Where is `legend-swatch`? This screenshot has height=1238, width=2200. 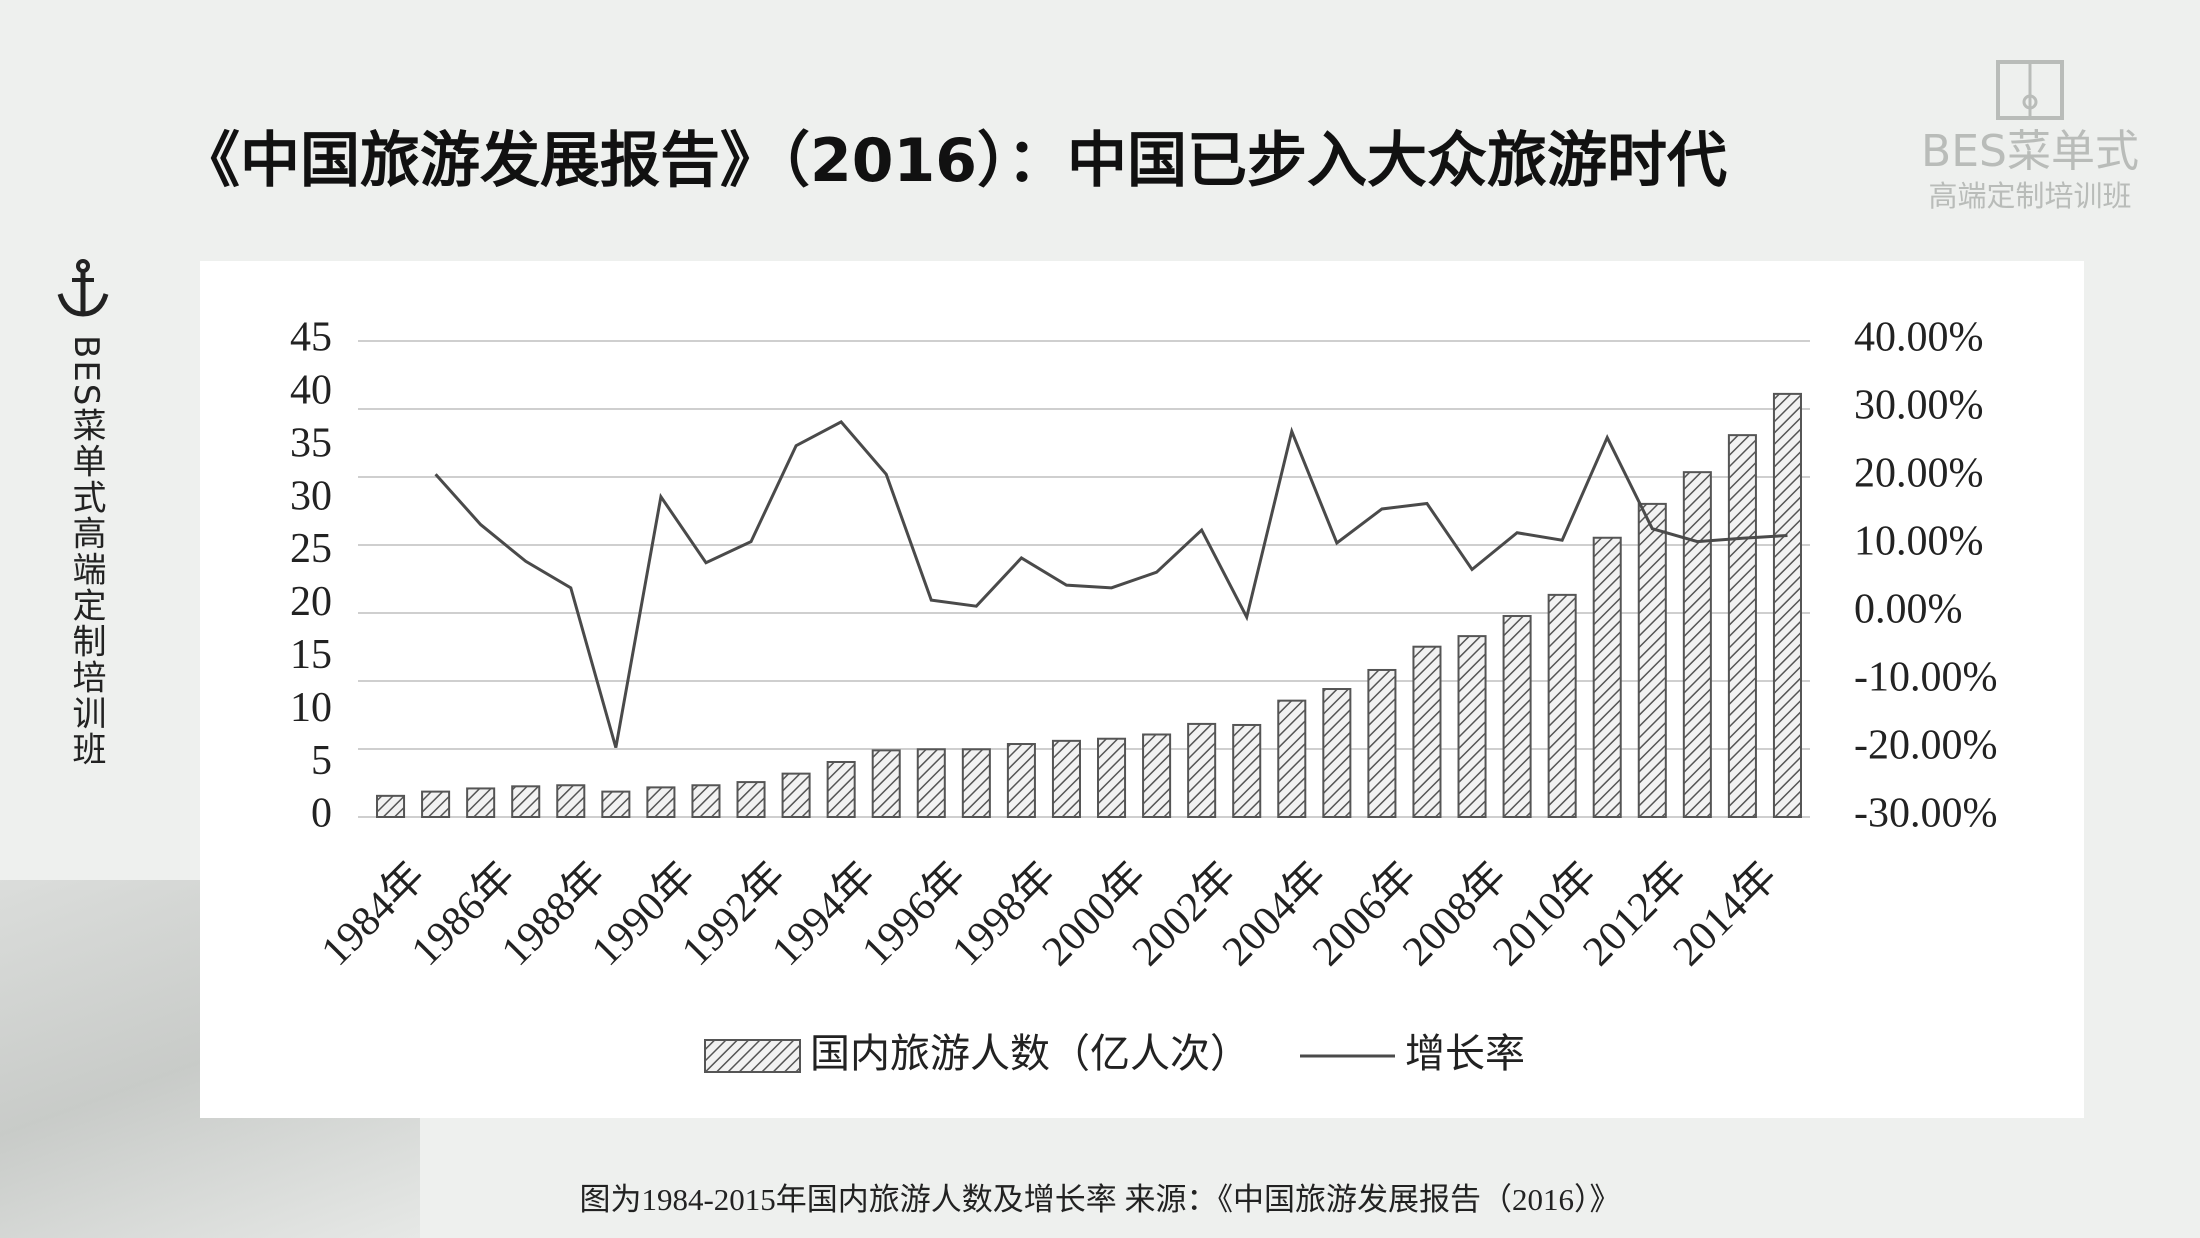 legend-swatch is located at coordinates (752, 1056).